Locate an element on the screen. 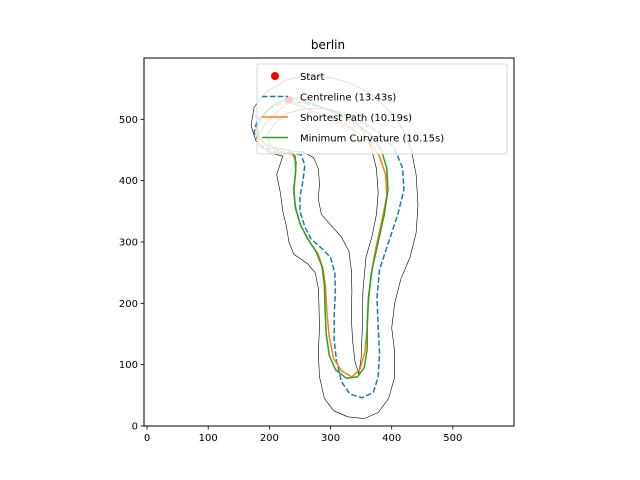 Image resolution: width=640 pixels, height=480 pixels. legend-label: Centreline (13.43s) is located at coordinates (348, 98).